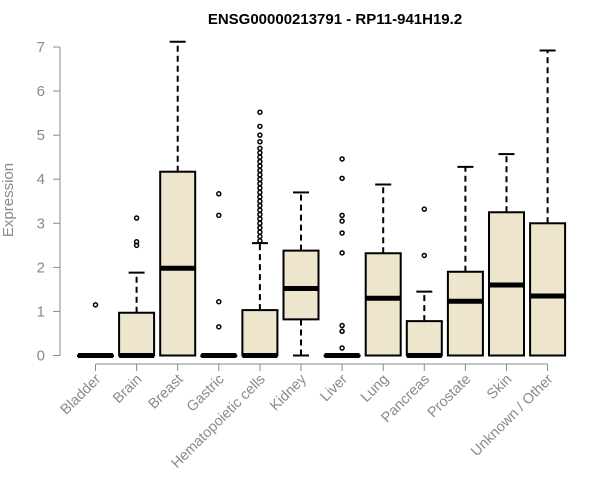  Describe the element at coordinates (41, 223) in the screenshot. I see `y-tick-label: 3` at that location.